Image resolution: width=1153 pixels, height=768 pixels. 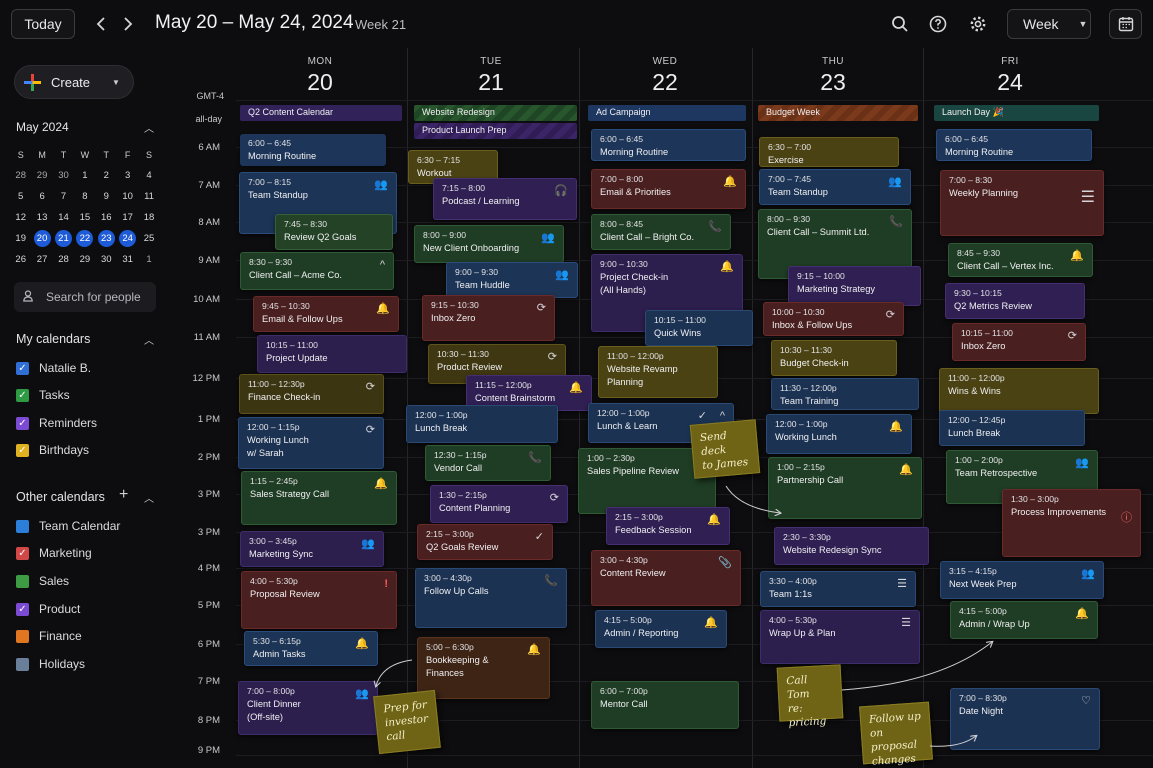 I want to click on next-week-icon, so click(x=128, y=24).